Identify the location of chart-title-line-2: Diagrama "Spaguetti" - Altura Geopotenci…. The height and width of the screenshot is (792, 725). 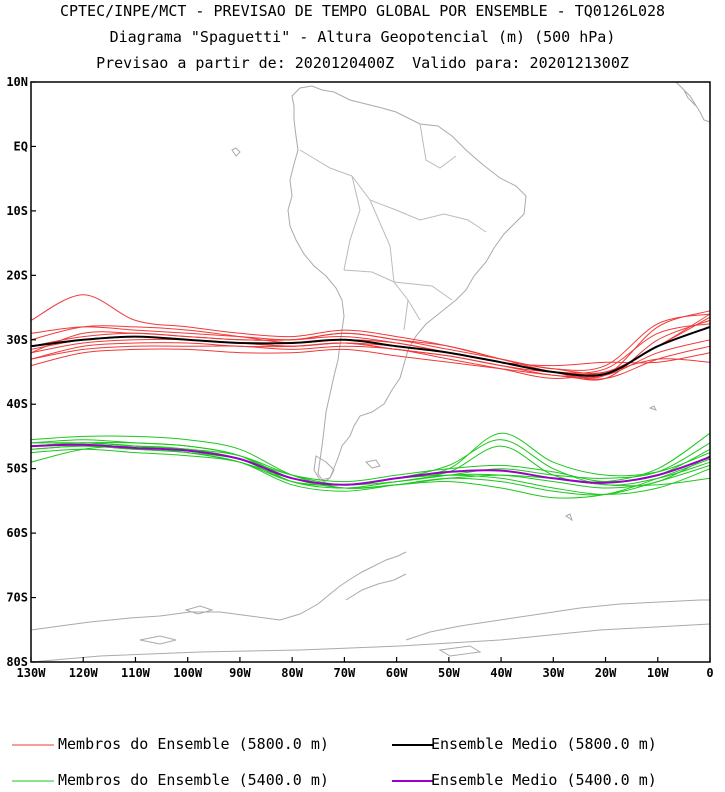
(362, 37).